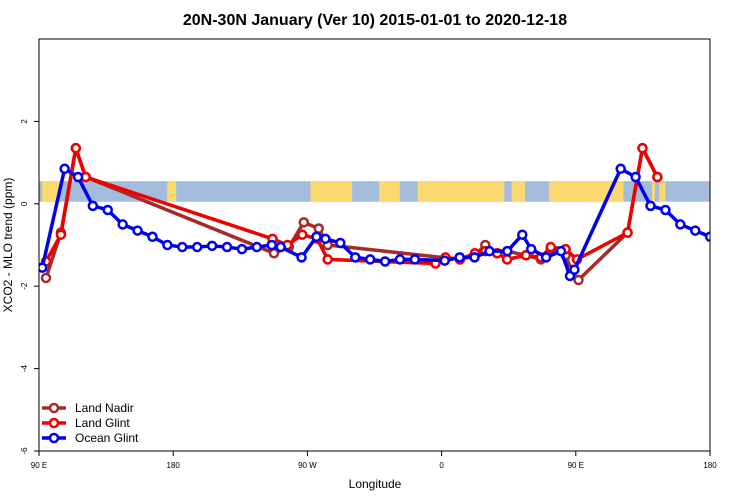 The width and height of the screenshot is (750, 500). What do you see at coordinates (441, 465) in the screenshot?
I see `x-tick-label: 0` at bounding box center [441, 465].